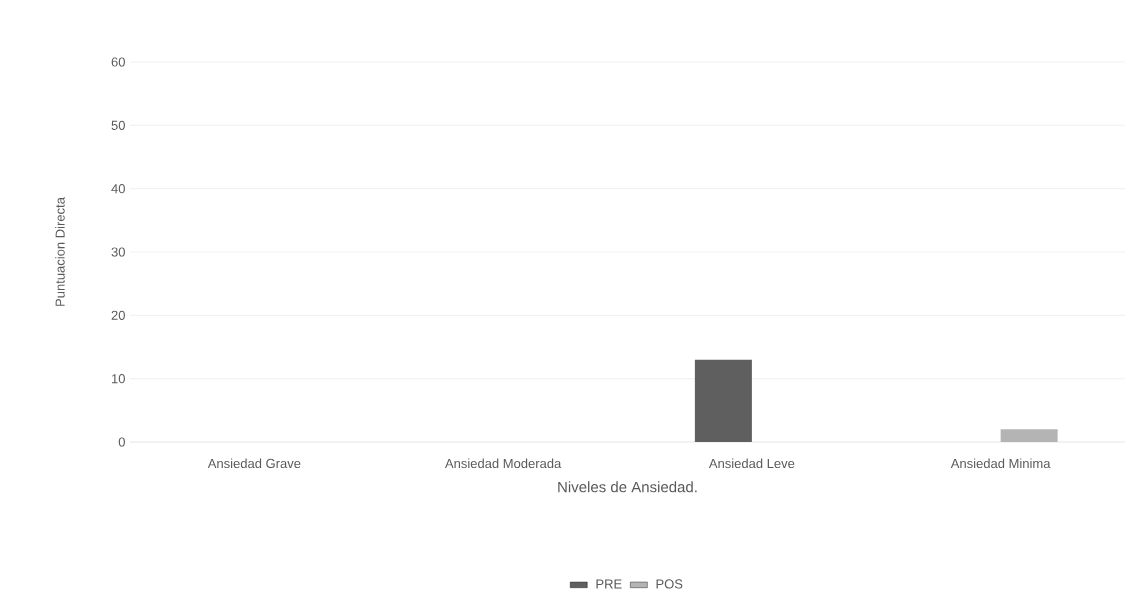 The height and width of the screenshot is (613, 1139). Describe the element at coordinates (118, 252) in the screenshot. I see `y-tick-label: 30` at that location.